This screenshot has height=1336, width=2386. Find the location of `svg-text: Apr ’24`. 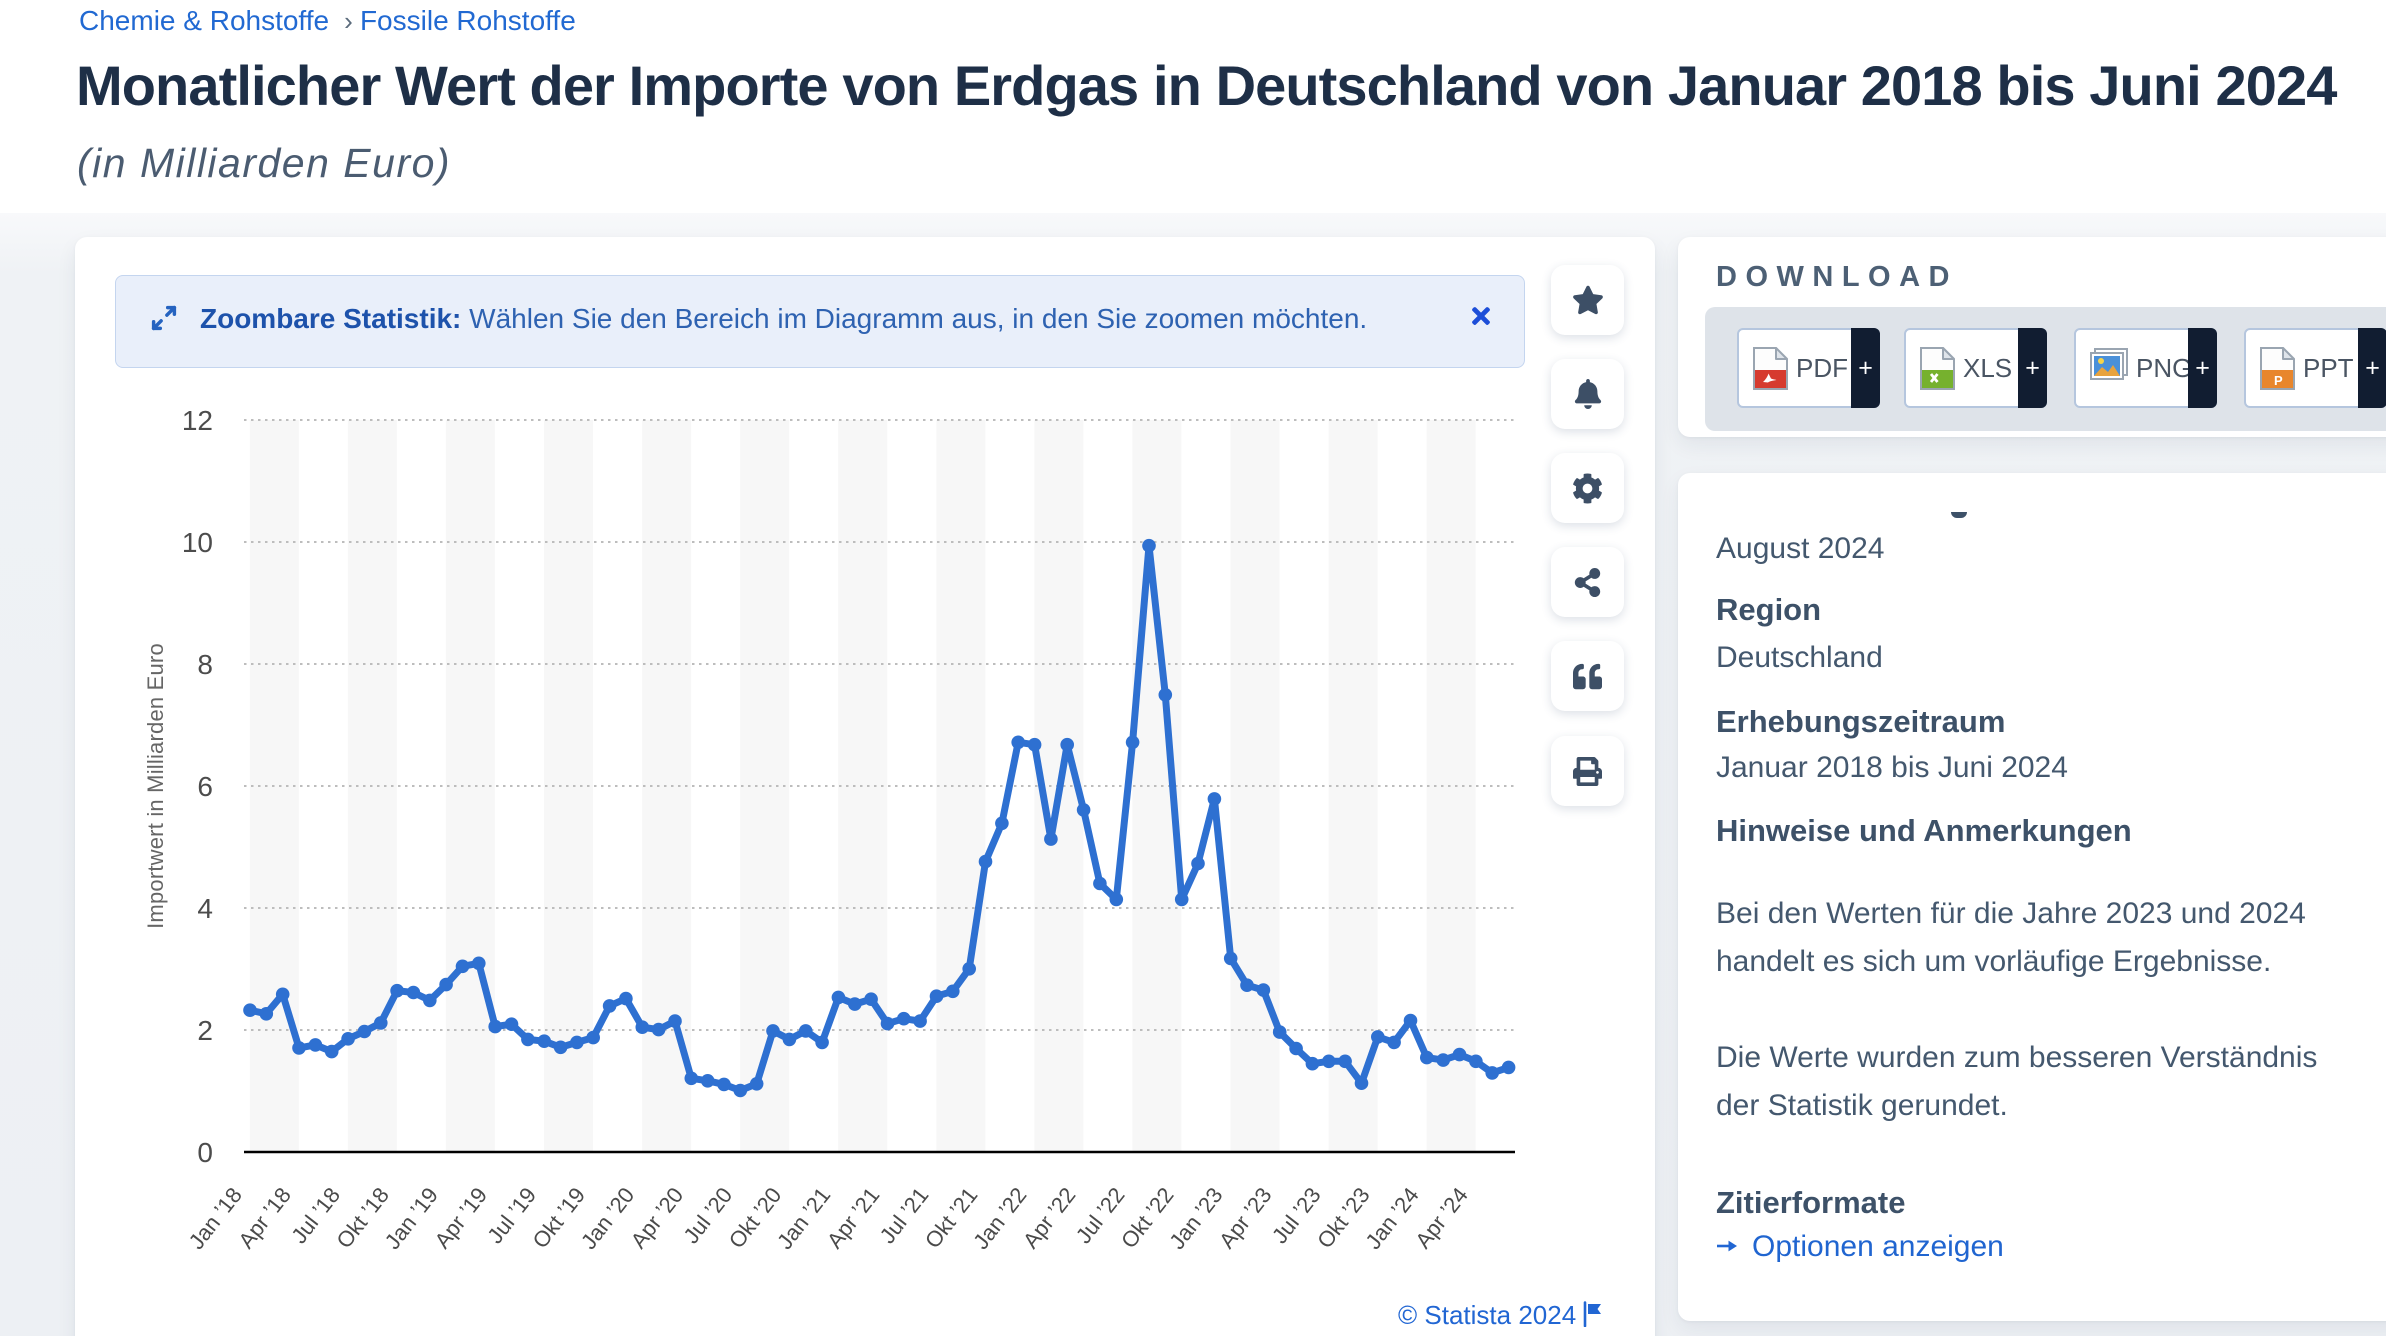

svg-text: Apr ’24 is located at coordinates (1441, 1218).